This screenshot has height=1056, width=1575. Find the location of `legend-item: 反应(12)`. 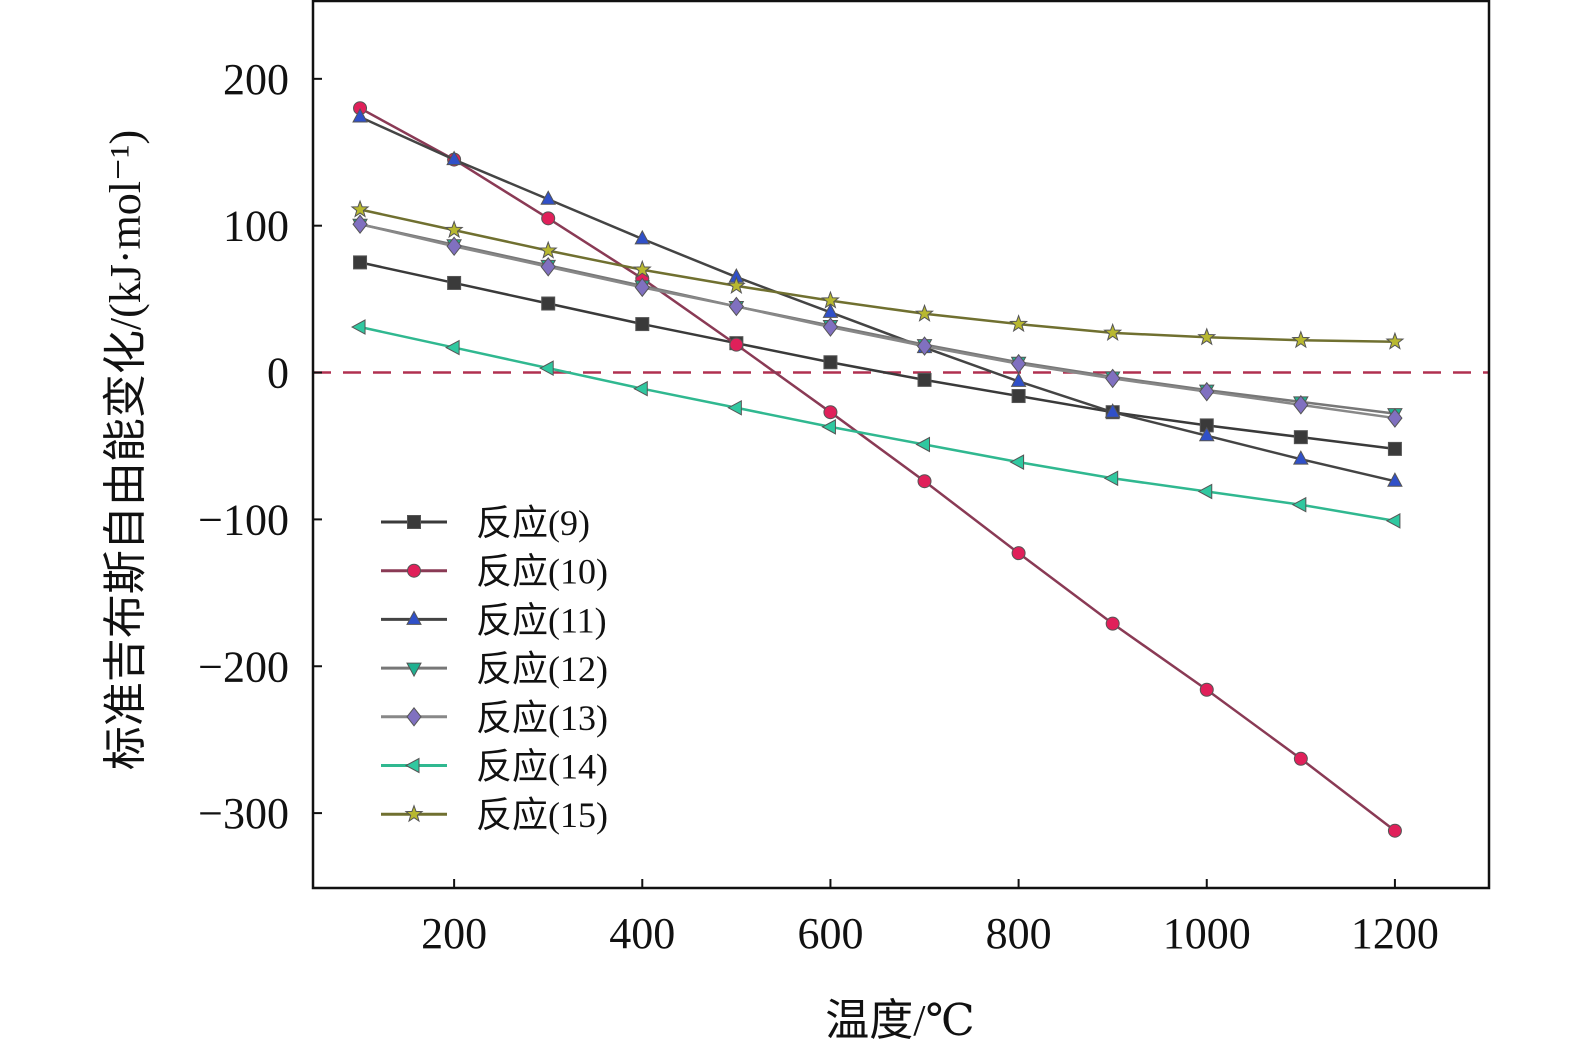

legend-item: 反应(12) is located at coordinates (494, 669).